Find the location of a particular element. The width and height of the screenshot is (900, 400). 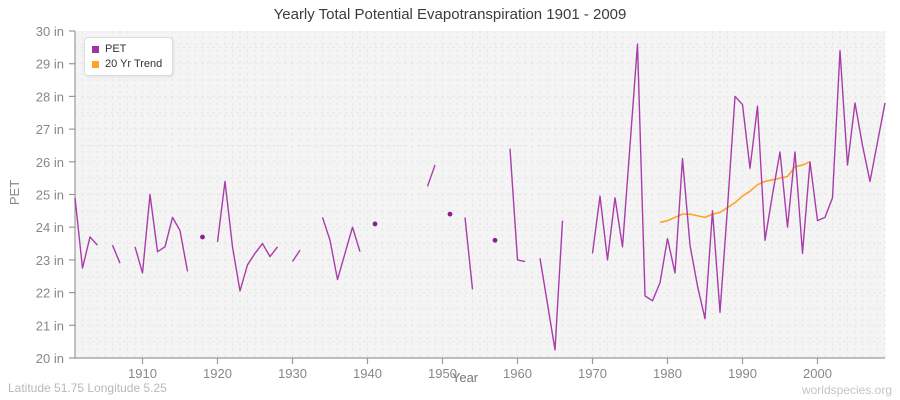

x-tick-label: 1910 is located at coordinates (142, 373).